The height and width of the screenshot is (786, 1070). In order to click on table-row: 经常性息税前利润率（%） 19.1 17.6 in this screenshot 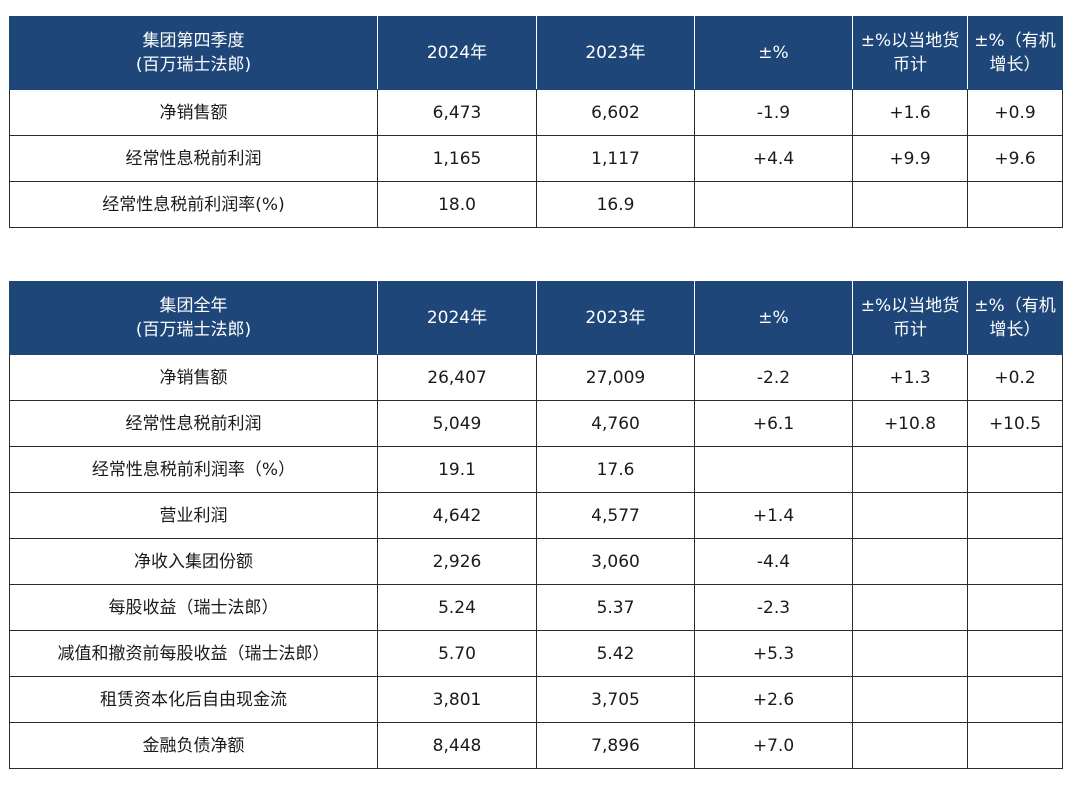, I will do `click(536, 469)`.